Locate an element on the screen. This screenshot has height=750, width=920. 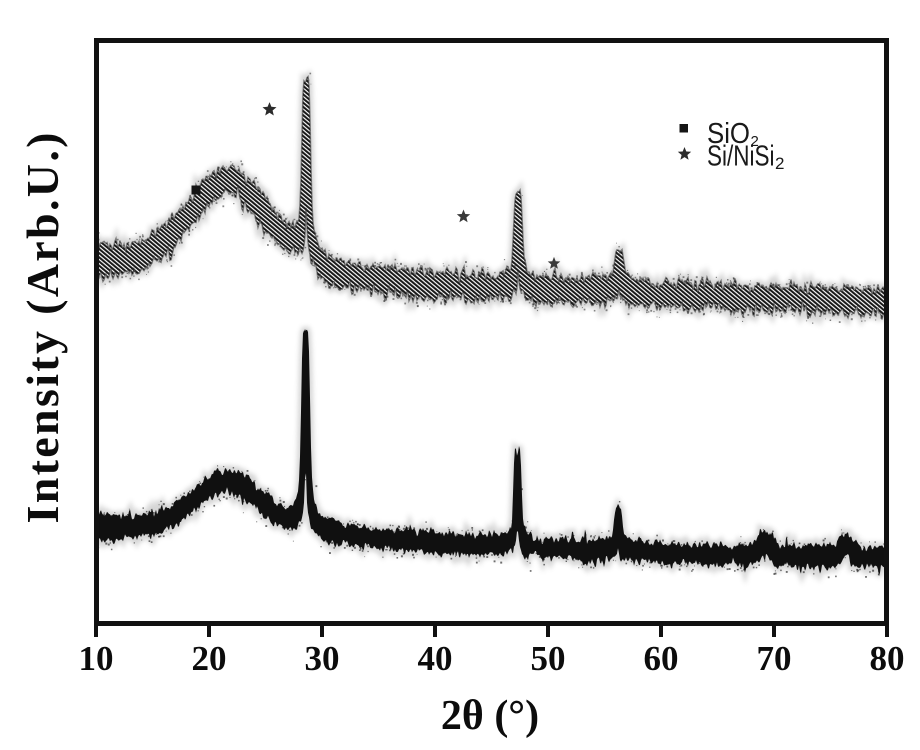
svg-text: 50 is located at coordinates (548, 658).